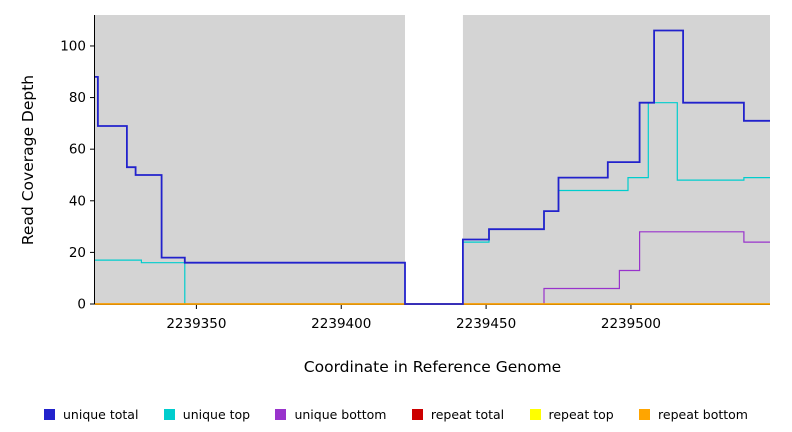  I want to click on y-tick-label: 80, so click(77, 98).